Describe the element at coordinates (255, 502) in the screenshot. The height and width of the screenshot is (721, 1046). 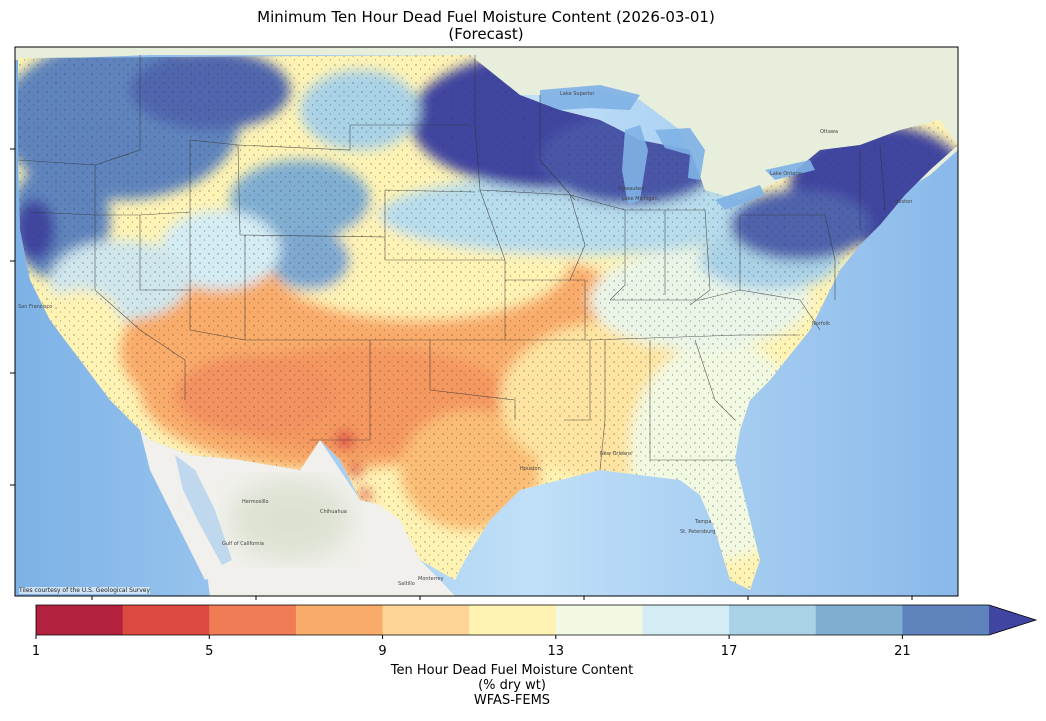
I see `label-hermosillo: Hermosillo` at that location.